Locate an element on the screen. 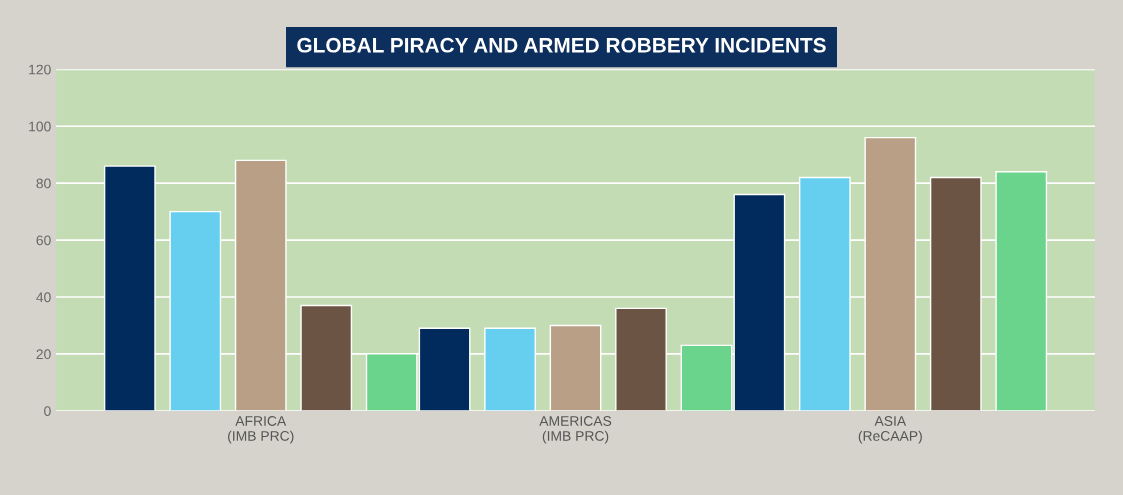  y-tick-label: 60 is located at coordinates (43, 240).